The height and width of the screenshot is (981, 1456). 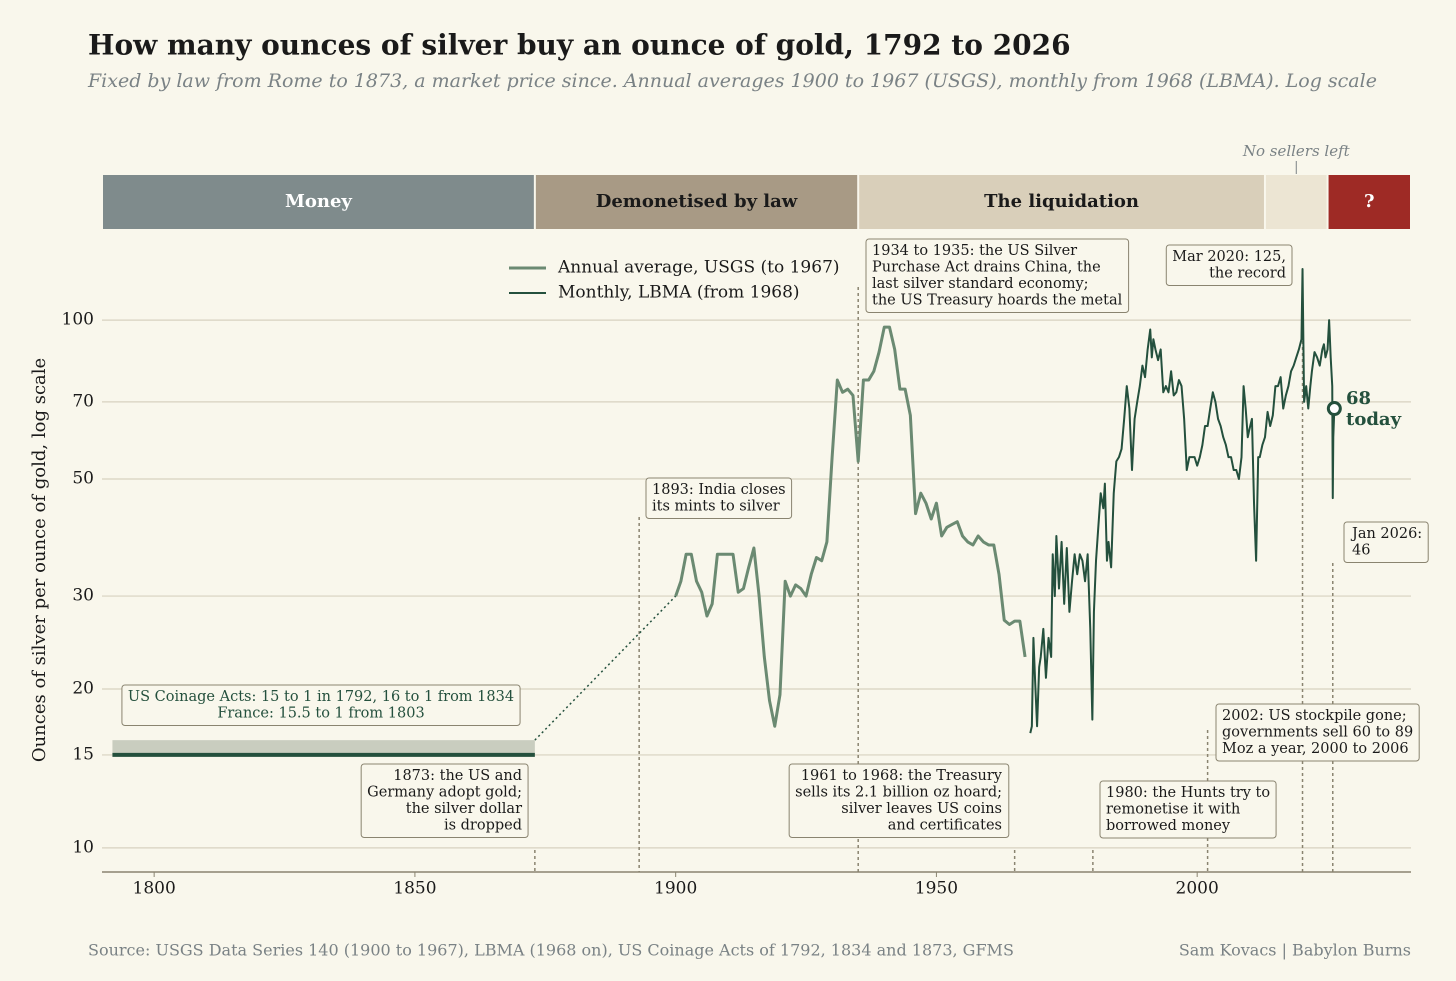 I want to click on x-tick-label: 1950, so click(x=936, y=889).